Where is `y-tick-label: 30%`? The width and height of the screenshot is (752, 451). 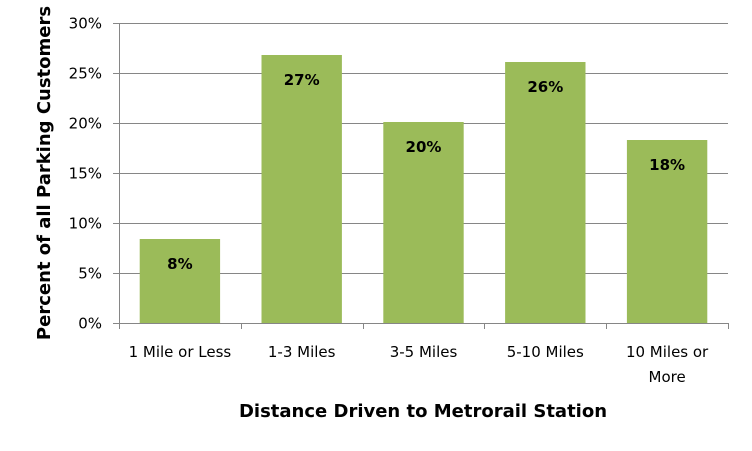
y-tick-label: 30% is located at coordinates (85, 24).